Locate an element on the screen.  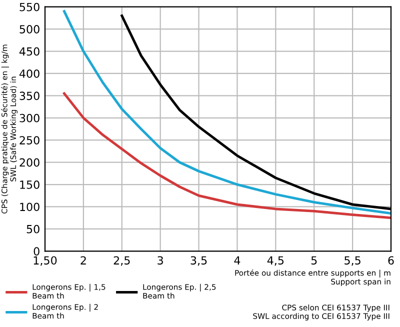
x-tick-label: 5,5 is located at coordinates (352, 261).